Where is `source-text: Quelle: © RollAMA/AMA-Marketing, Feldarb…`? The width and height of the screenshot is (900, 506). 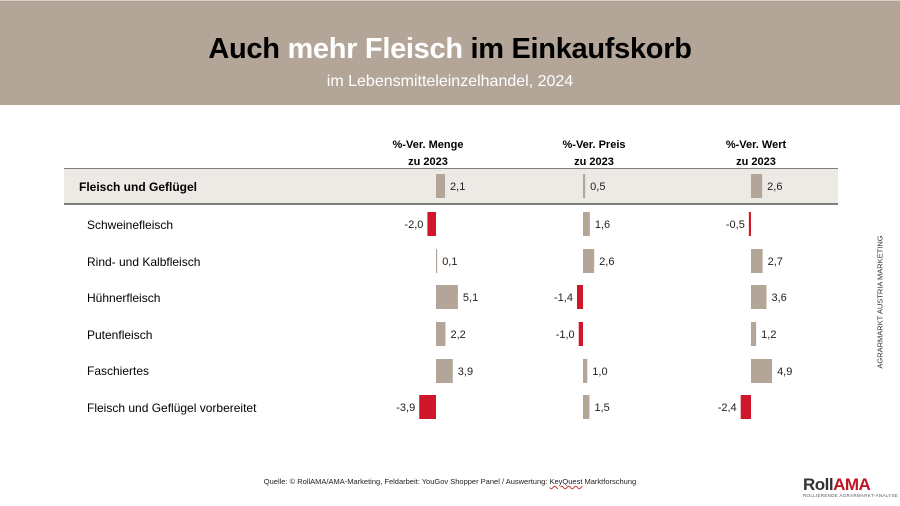 source-text: Quelle: © RollAMA/AMA-Marketing, Feldarb… is located at coordinates (406, 481).